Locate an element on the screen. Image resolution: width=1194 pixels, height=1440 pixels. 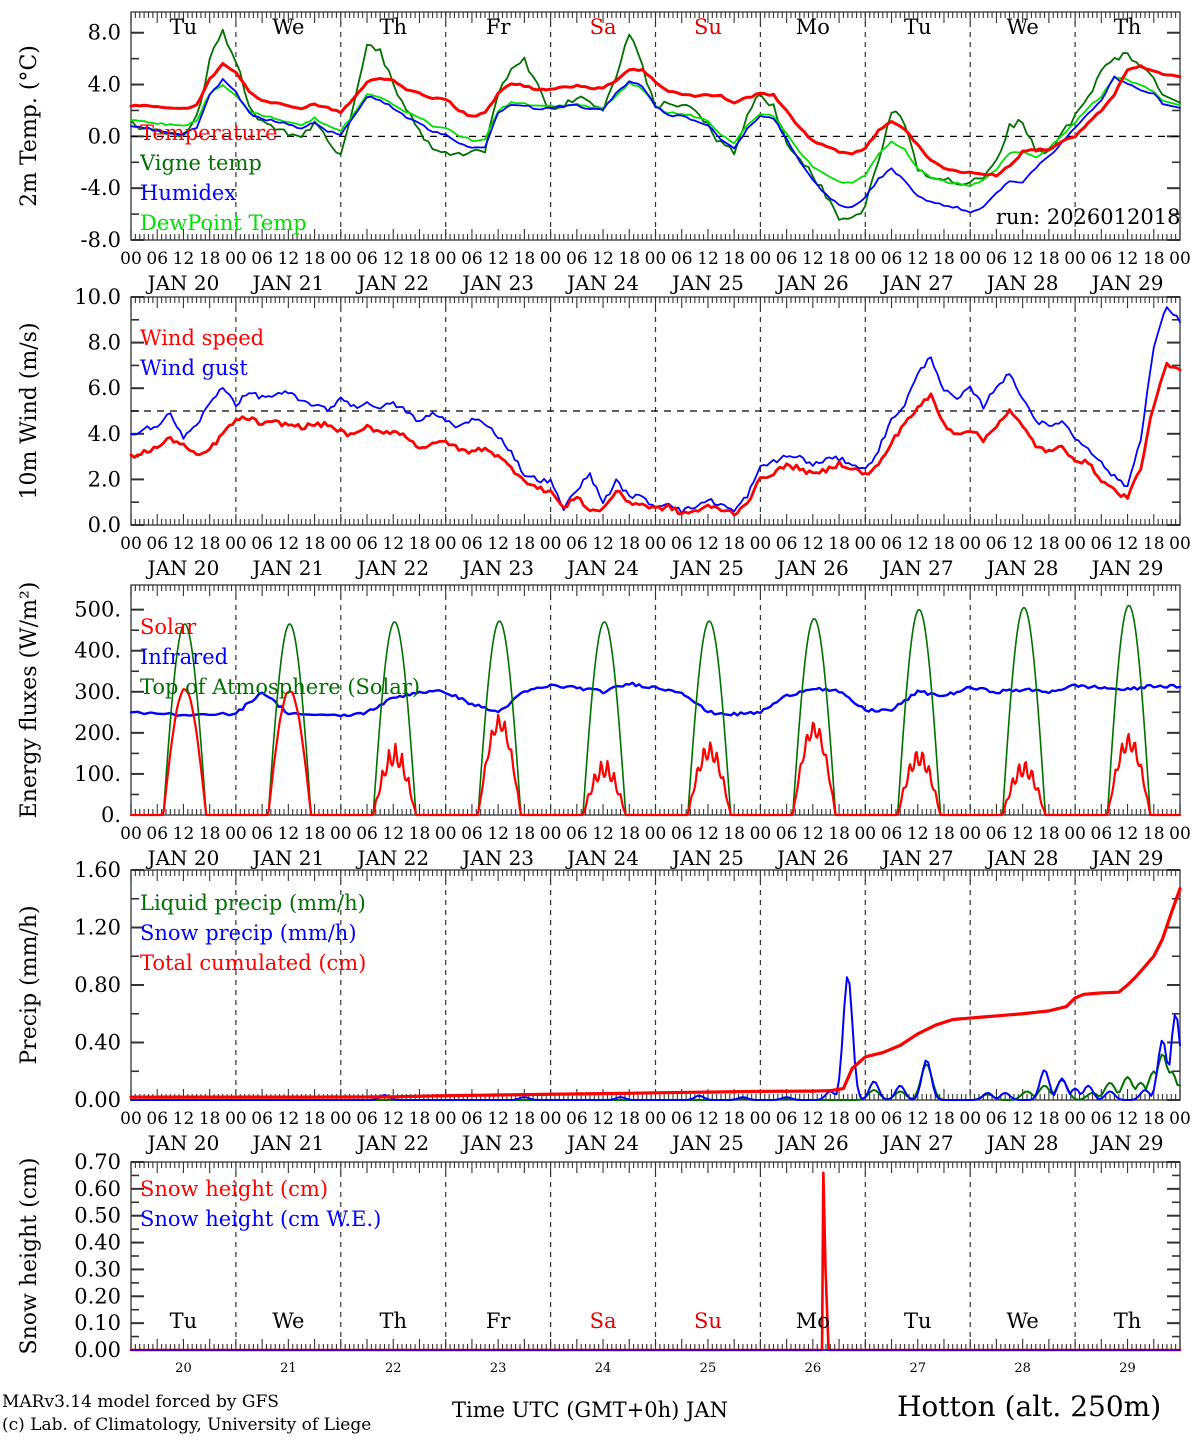
x-day-label: JAN 23 is located at coordinates (497, 1143).